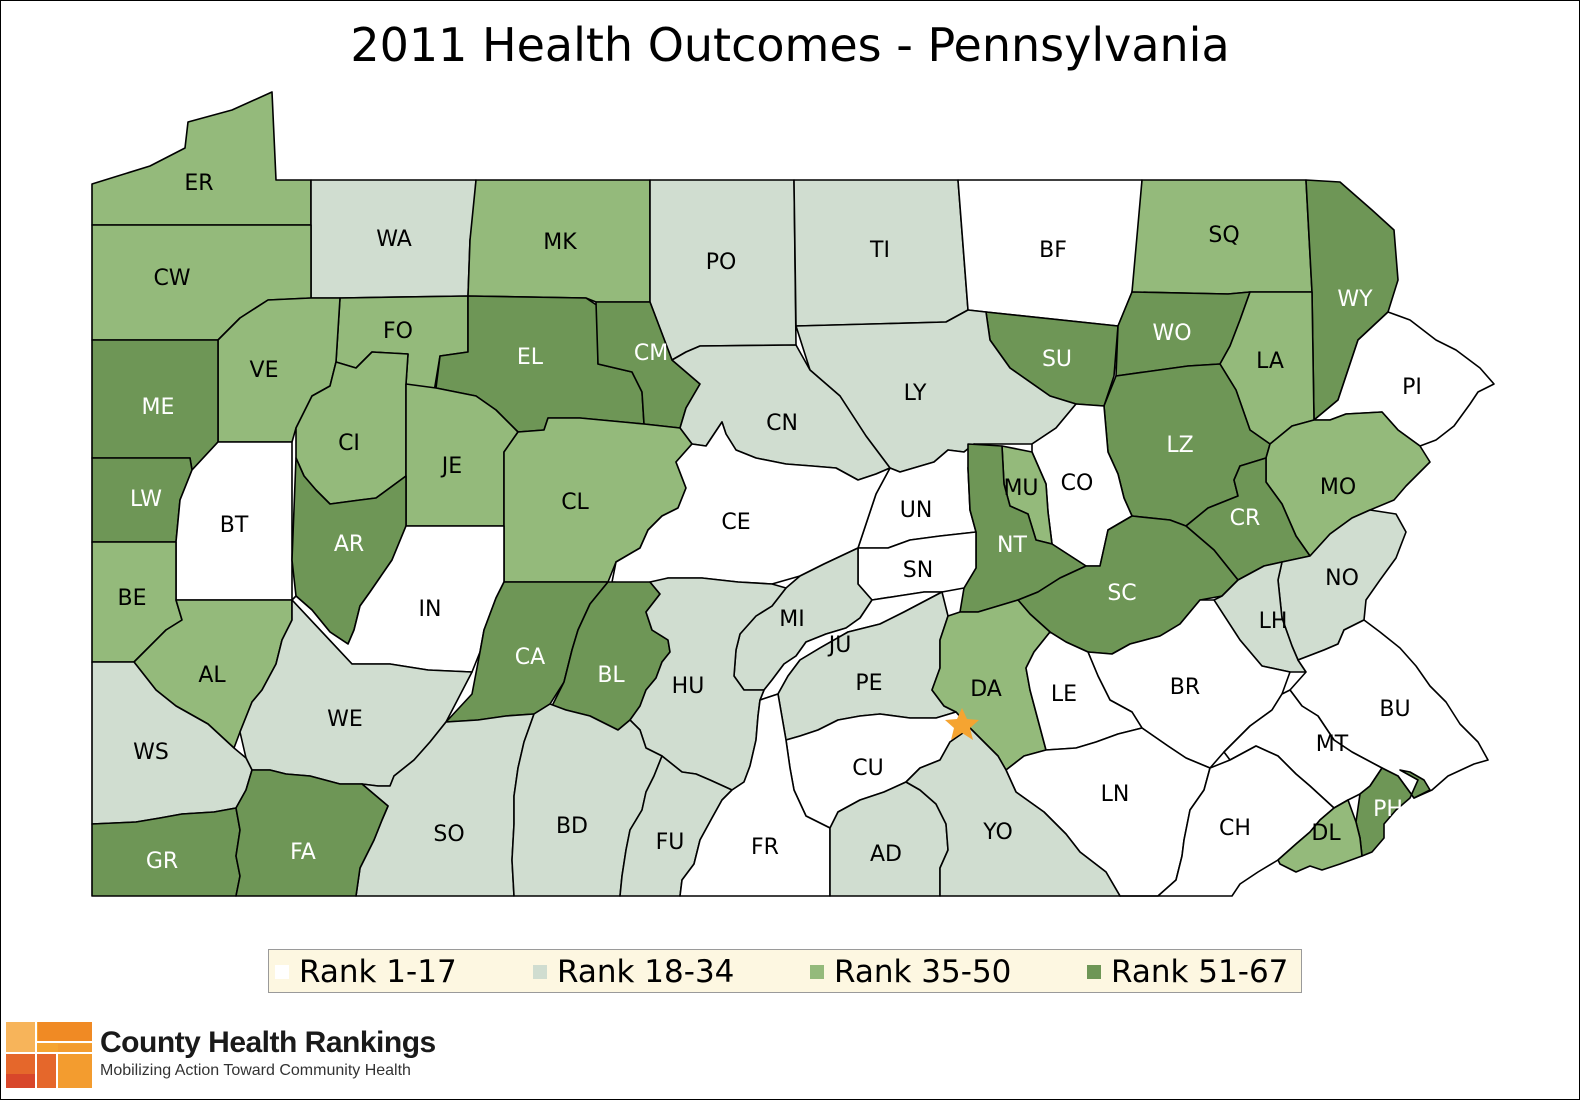 The height and width of the screenshot is (1100, 1580). Describe the element at coordinates (782, 423) in the screenshot. I see `county-label-cn: CN` at that location.